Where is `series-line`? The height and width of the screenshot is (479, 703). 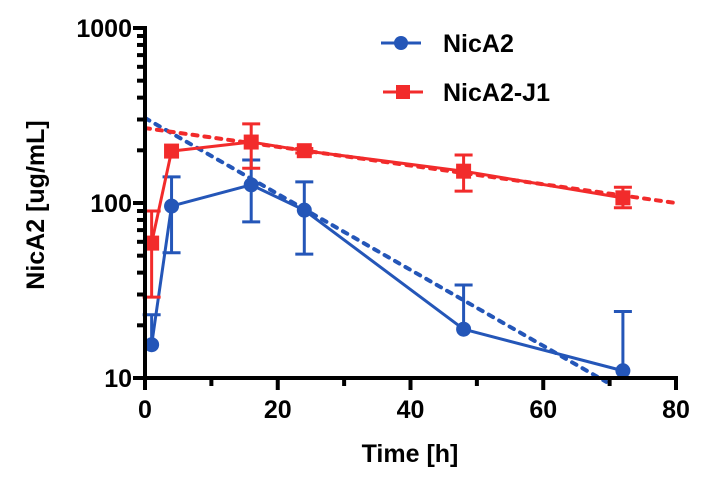 series-line is located at coordinates (387, 192).